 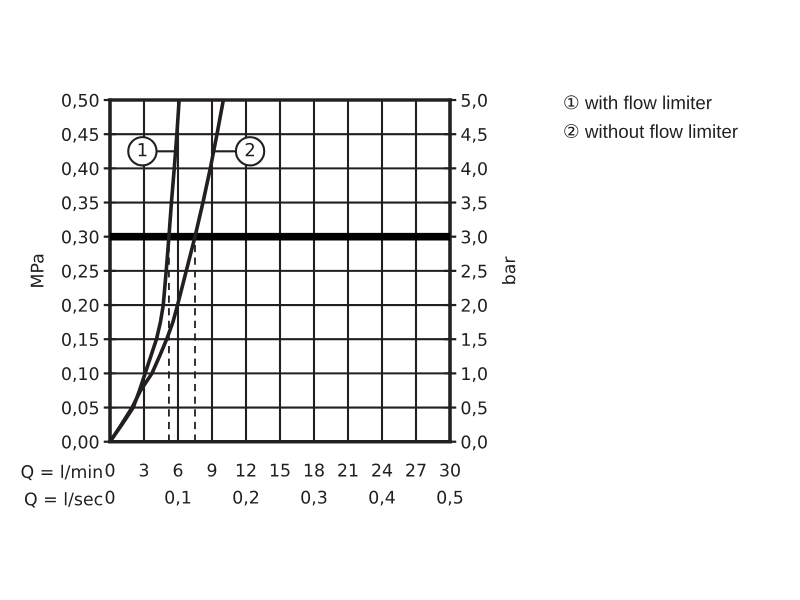 I want to click on x2-tick-label: 0, so click(x=110, y=497).